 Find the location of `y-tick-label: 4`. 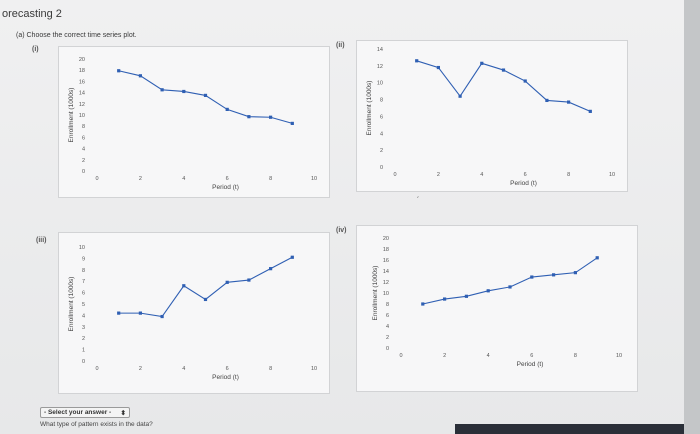

y-tick-label: 4 is located at coordinates (381, 134).